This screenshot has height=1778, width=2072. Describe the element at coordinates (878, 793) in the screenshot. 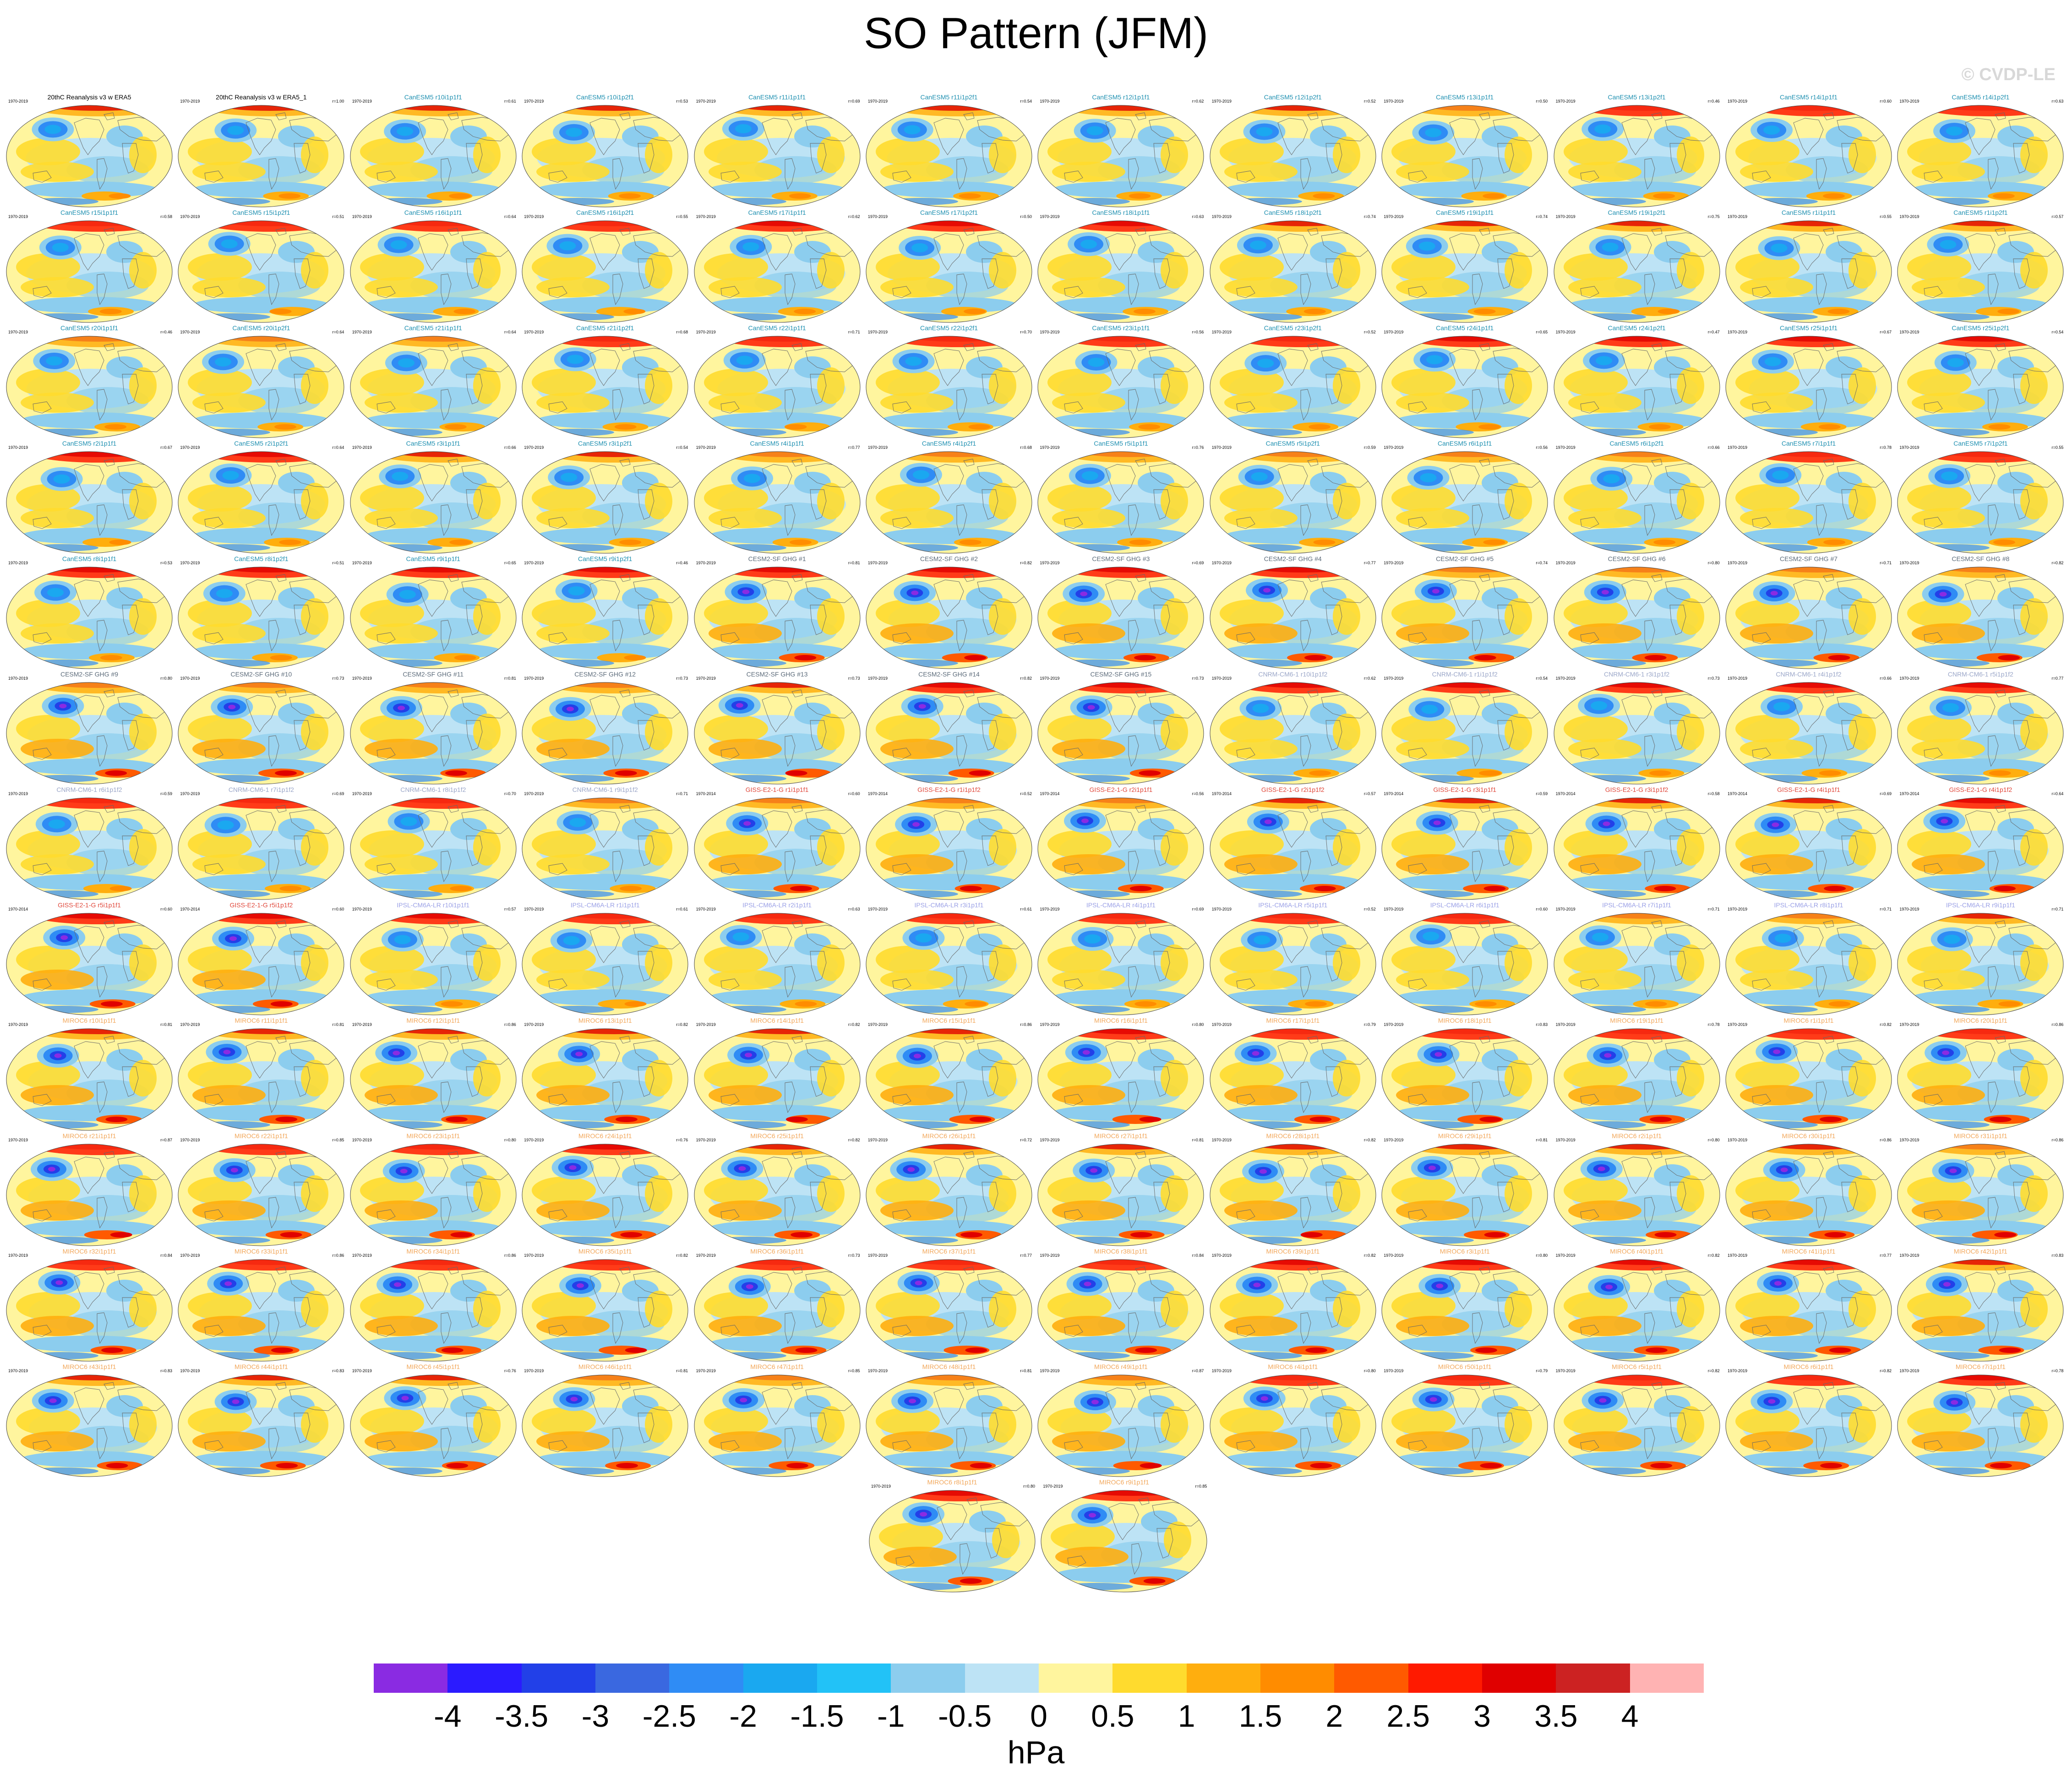

I see `panel-years: 1970-2014` at that location.